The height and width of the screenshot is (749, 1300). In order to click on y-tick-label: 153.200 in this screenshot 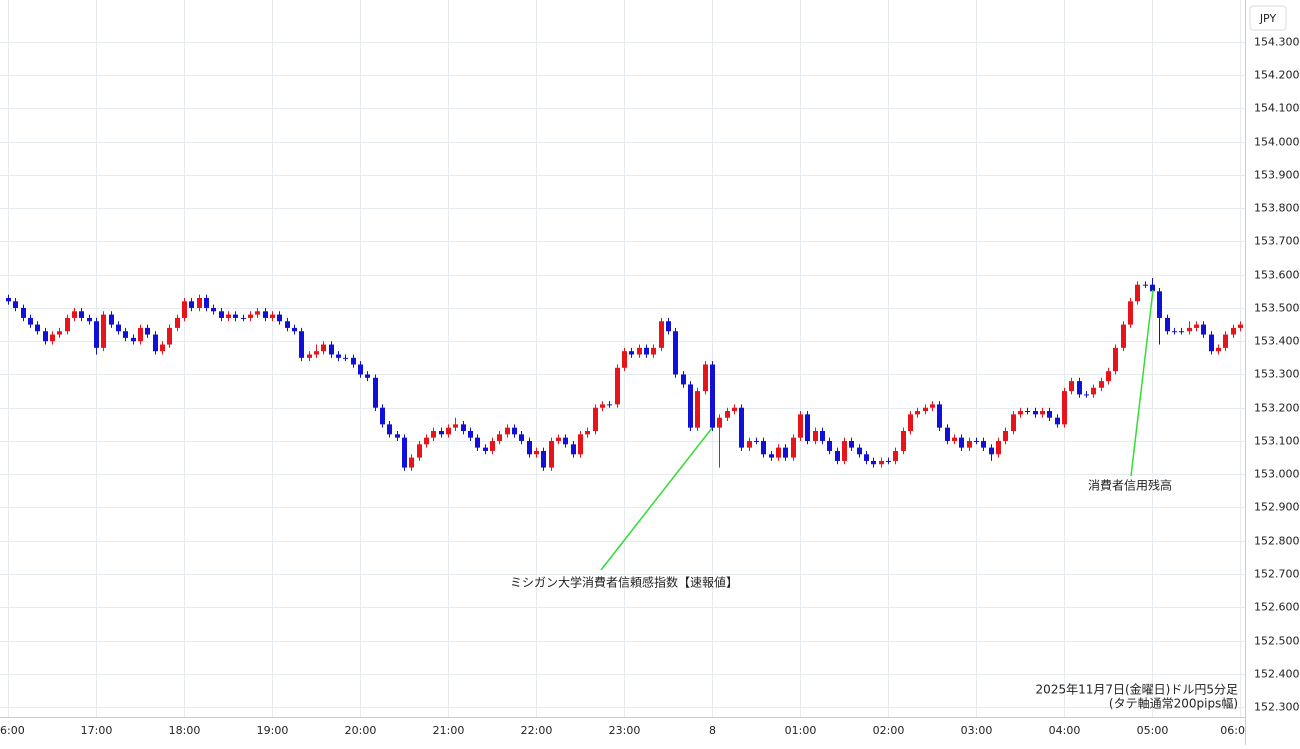, I will do `click(1277, 408)`.